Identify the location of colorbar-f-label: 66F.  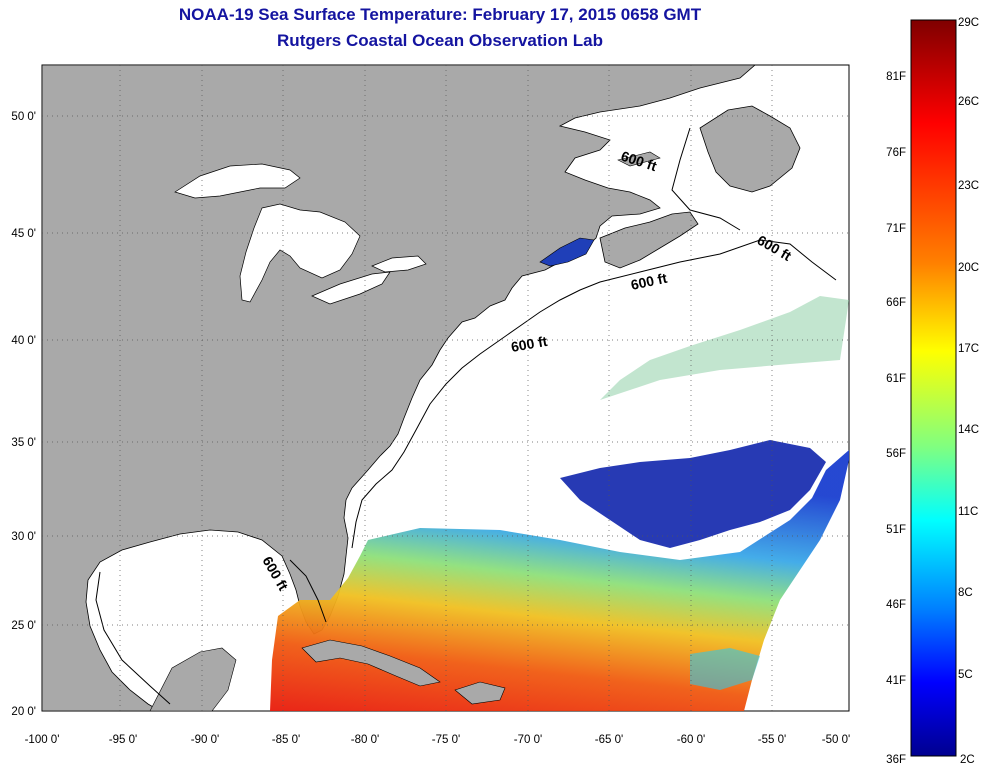
(896, 303).